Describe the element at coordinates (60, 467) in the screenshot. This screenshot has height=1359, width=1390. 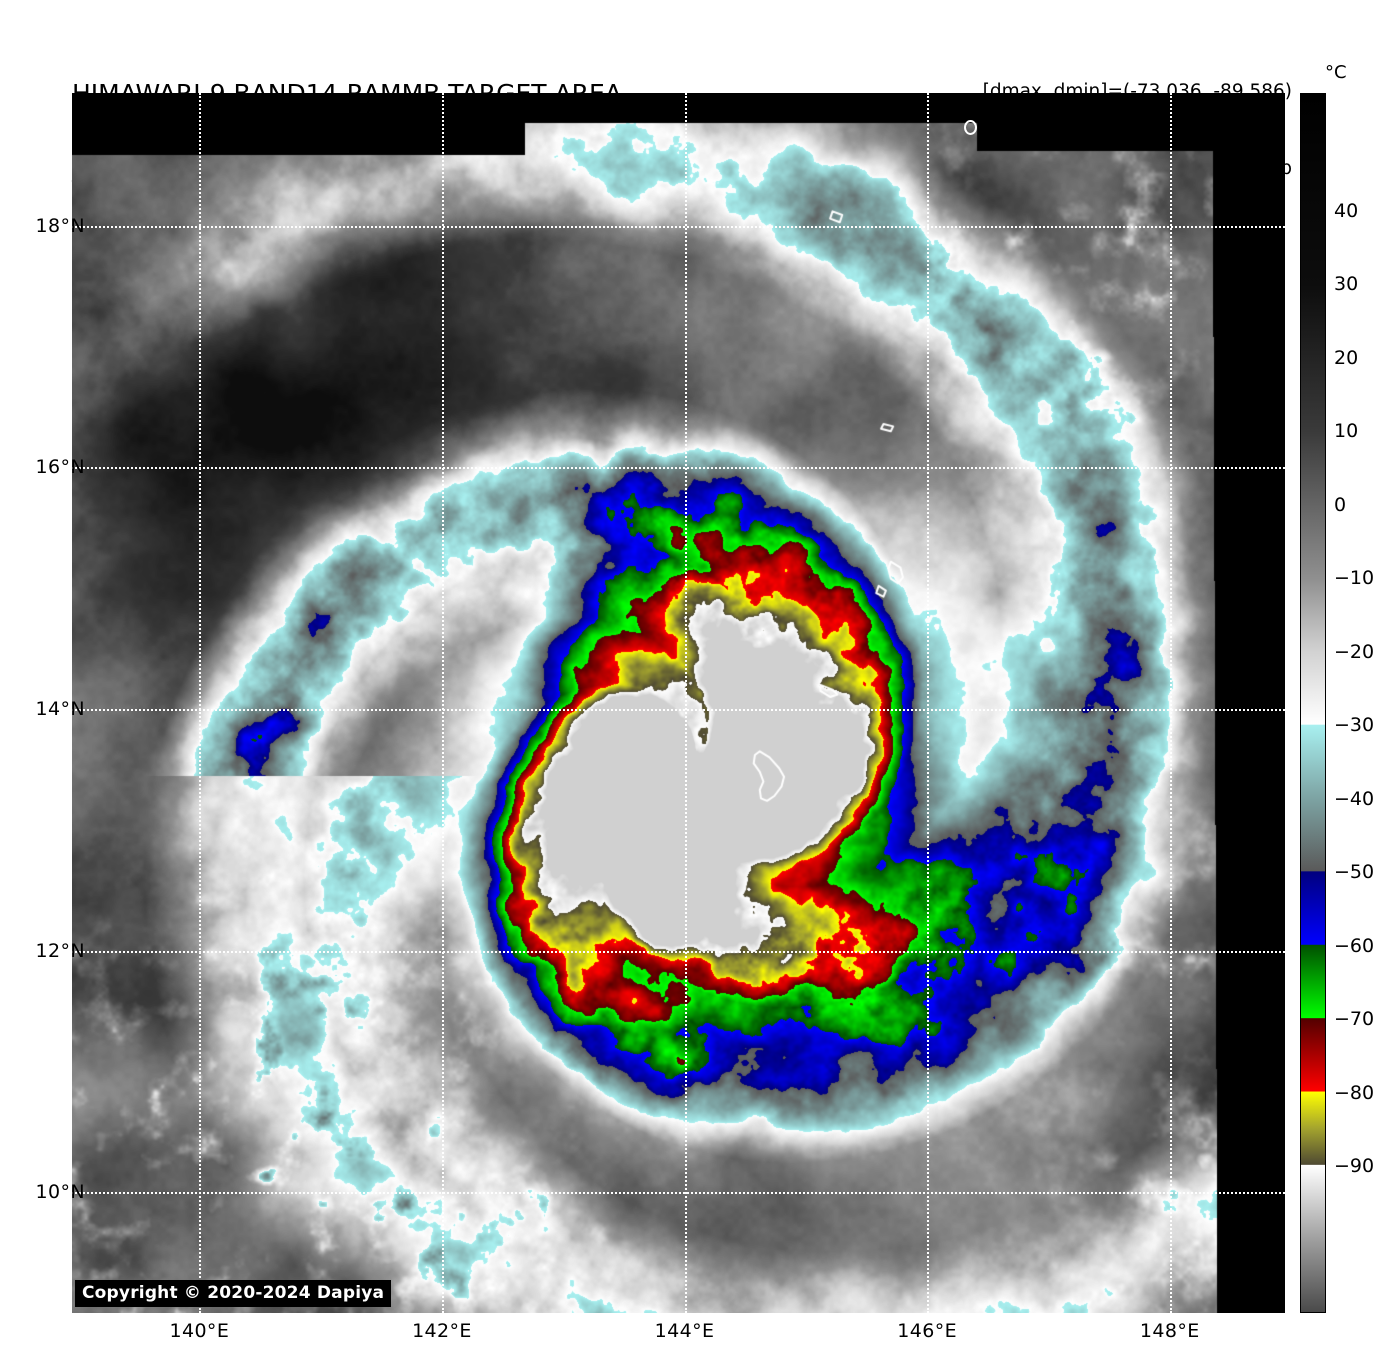
I see `lat-tick-label: 16°N` at that location.